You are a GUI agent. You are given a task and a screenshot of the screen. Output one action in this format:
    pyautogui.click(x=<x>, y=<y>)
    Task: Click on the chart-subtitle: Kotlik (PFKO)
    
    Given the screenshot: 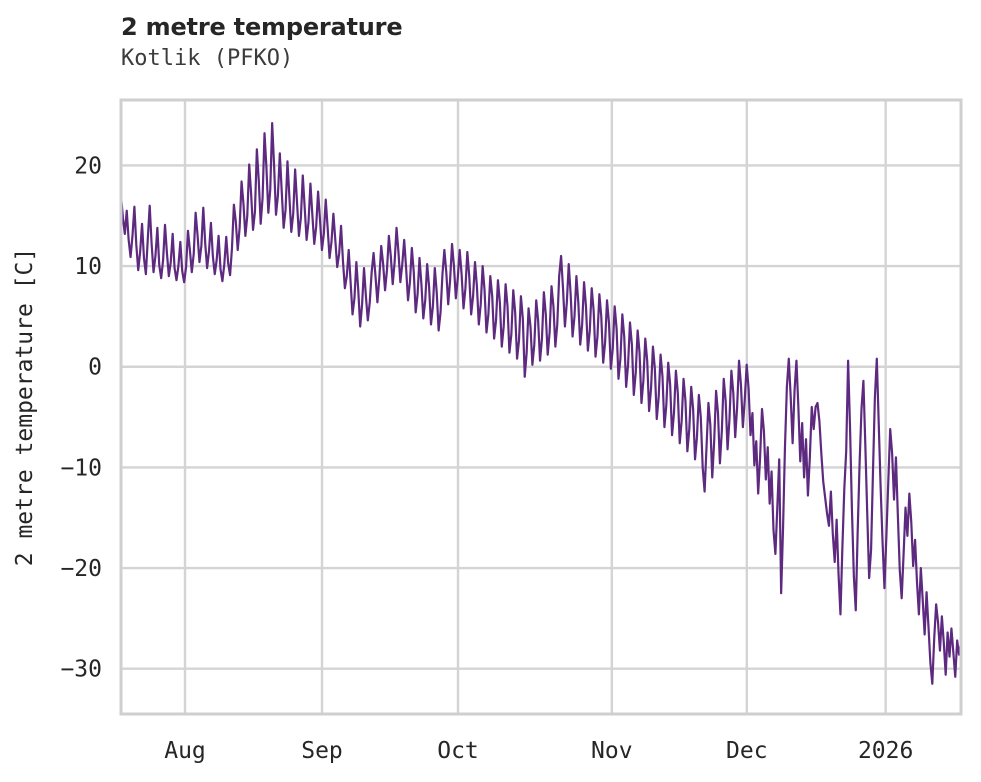 What is the action you would take?
    pyautogui.click(x=207, y=58)
    